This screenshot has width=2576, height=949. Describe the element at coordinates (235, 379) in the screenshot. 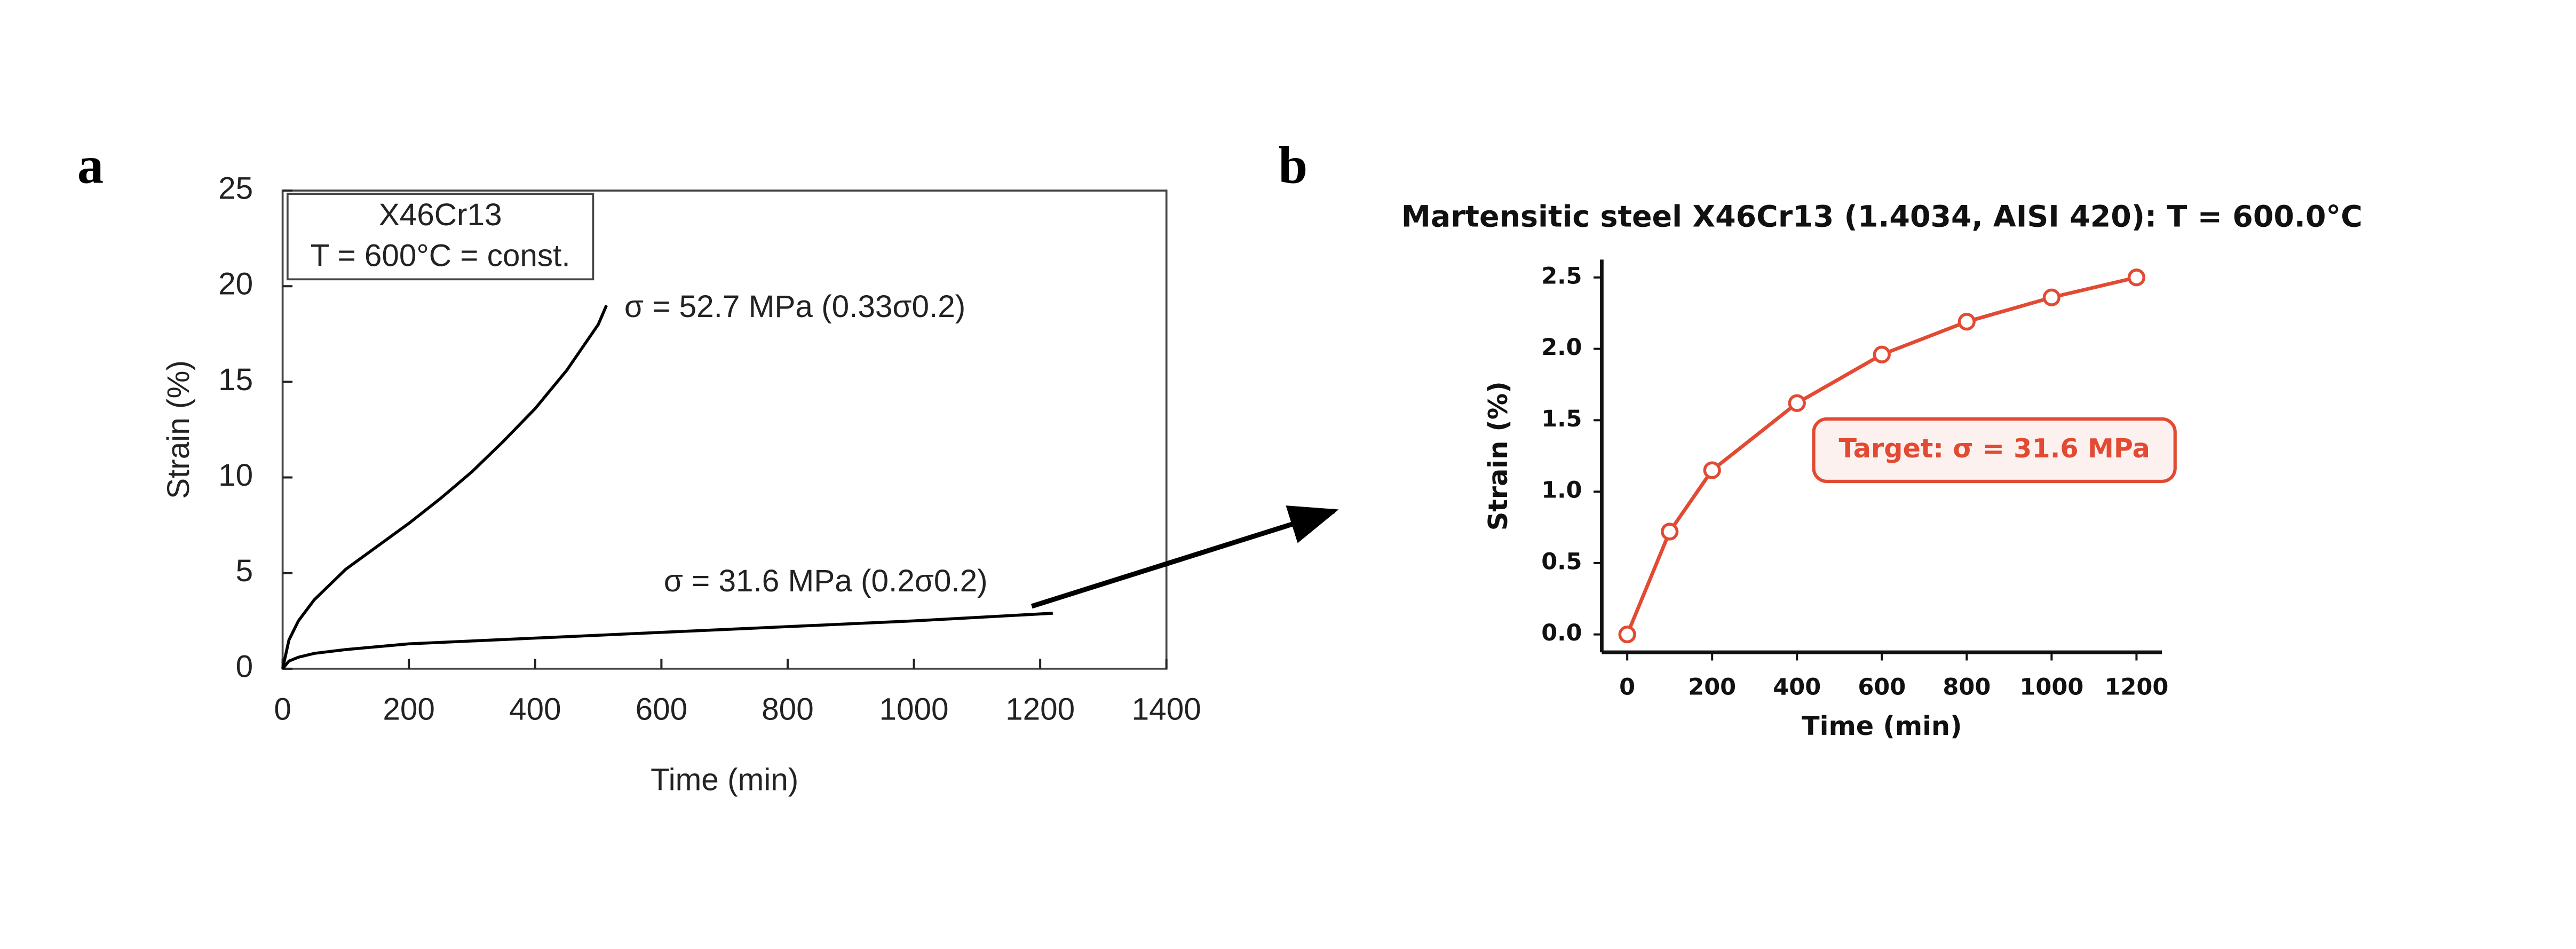

I see `y-tick-label: 15` at that location.